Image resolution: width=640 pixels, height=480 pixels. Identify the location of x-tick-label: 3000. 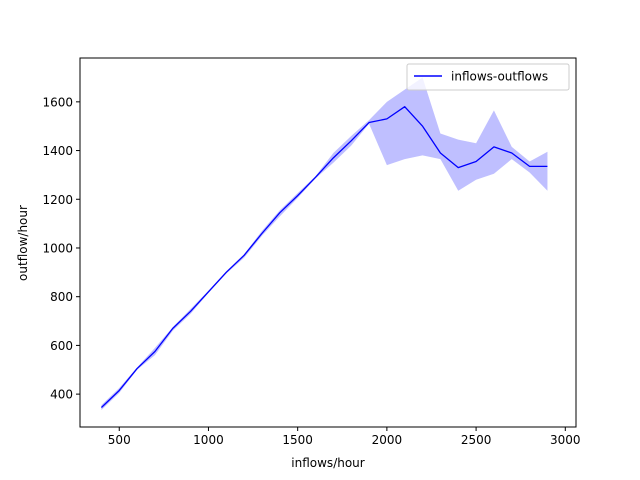
(565, 440).